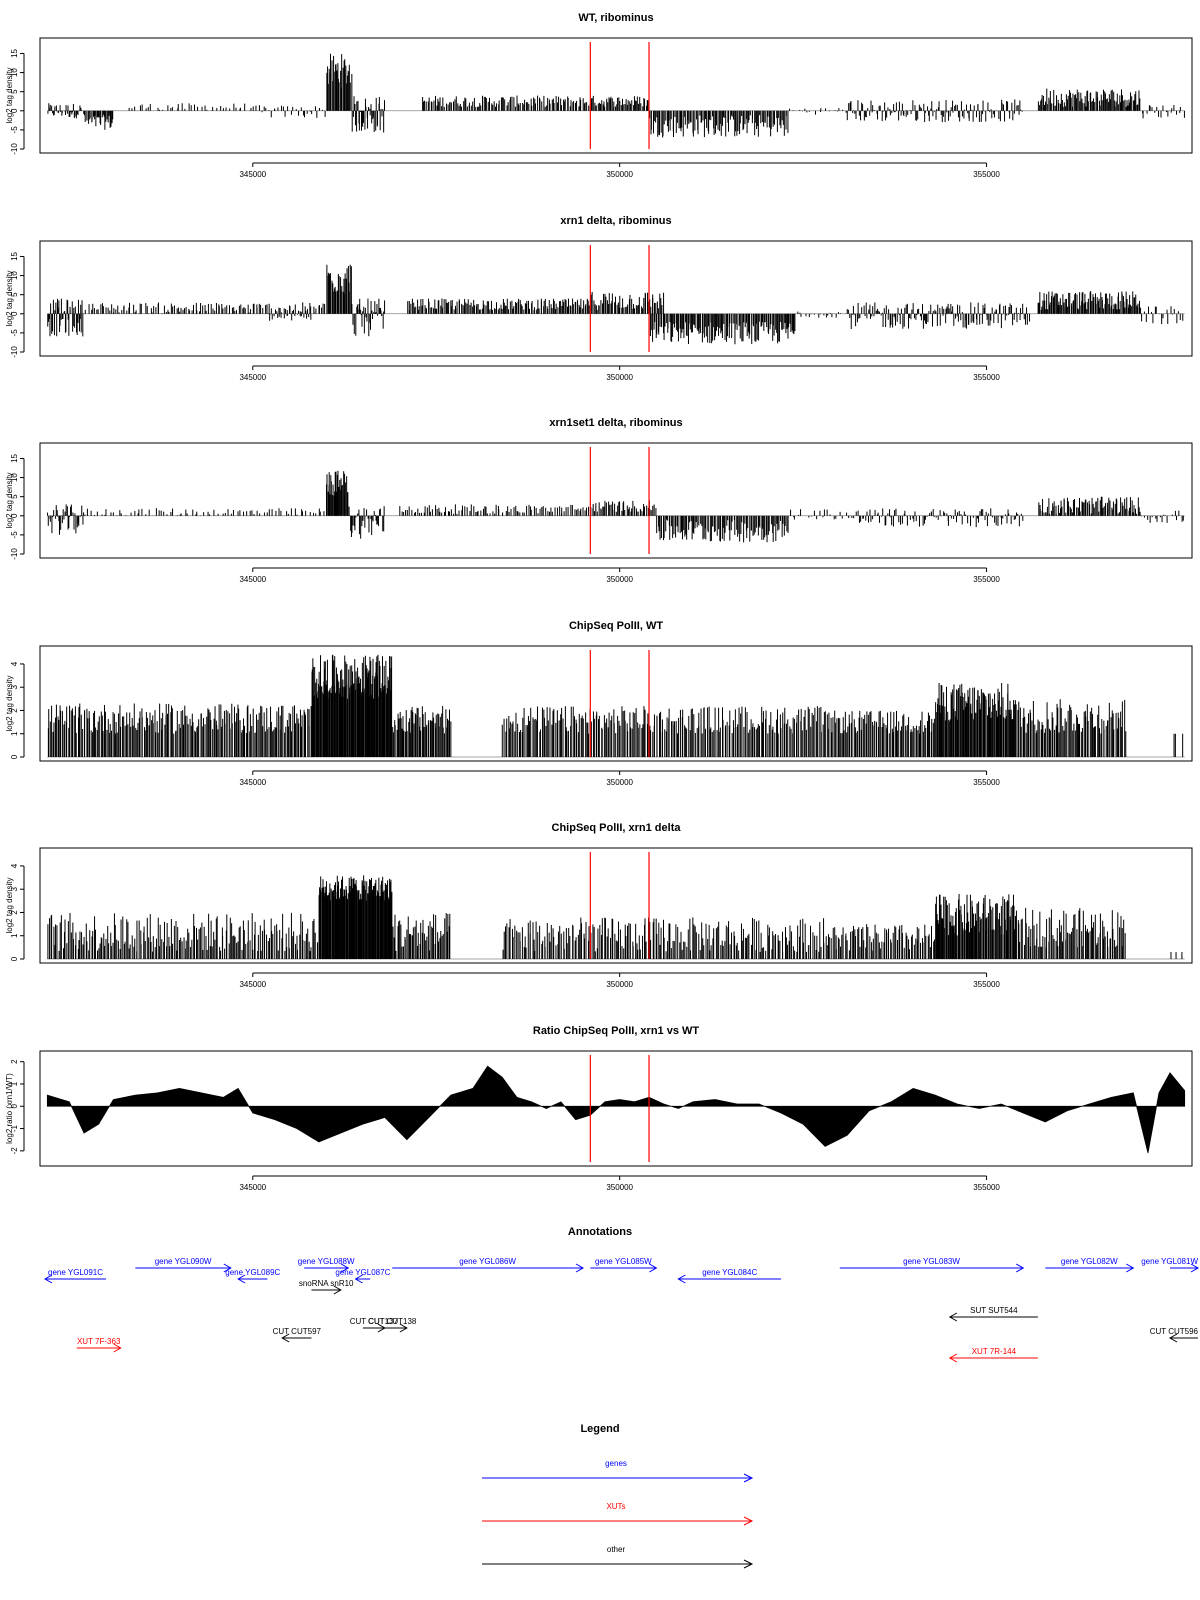 This screenshot has height=1600, width=1200. What do you see at coordinates (616, 626) in the screenshot?
I see `chart-title: ChipSeq PolII, WT` at bounding box center [616, 626].